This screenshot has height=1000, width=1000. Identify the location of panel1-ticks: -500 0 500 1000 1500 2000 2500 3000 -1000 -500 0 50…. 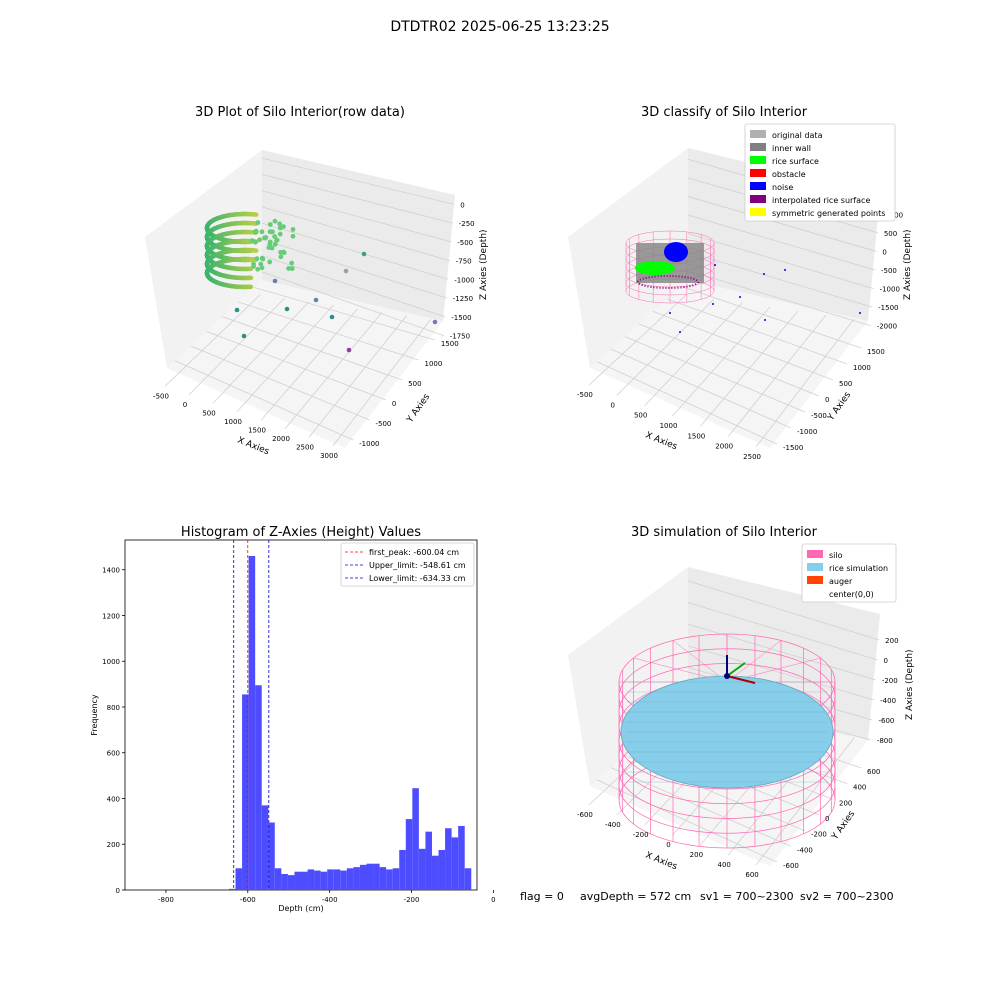
(314, 330).